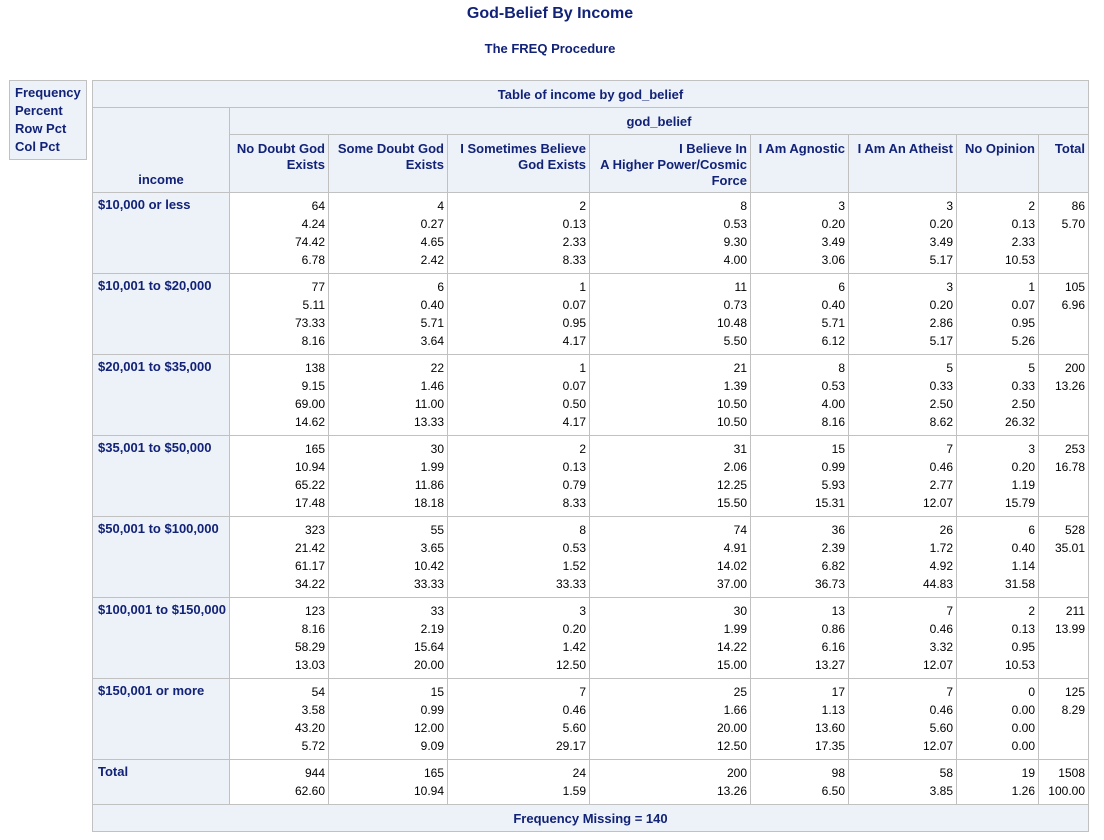  What do you see at coordinates (941, 323) in the screenshot?
I see `cell-value: 2.86` at bounding box center [941, 323].